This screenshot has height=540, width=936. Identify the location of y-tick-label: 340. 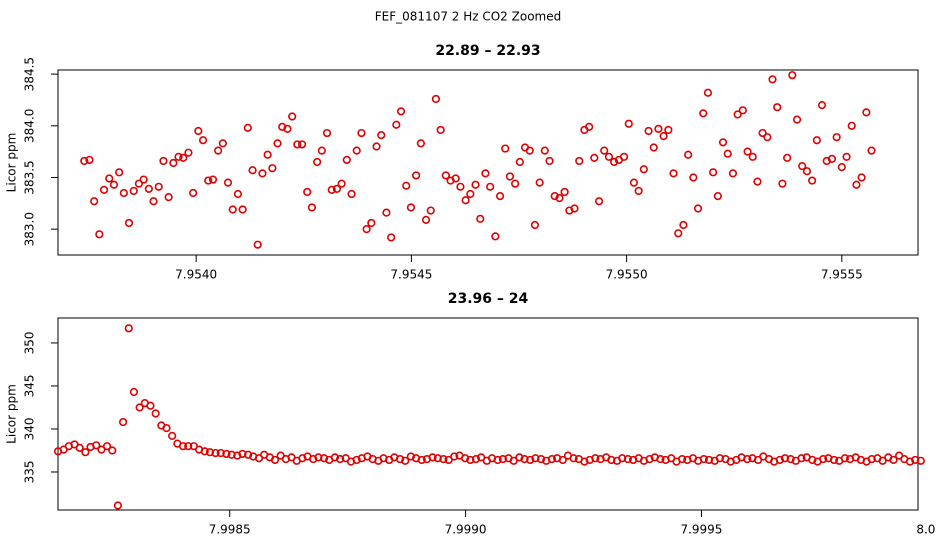
(30, 429).